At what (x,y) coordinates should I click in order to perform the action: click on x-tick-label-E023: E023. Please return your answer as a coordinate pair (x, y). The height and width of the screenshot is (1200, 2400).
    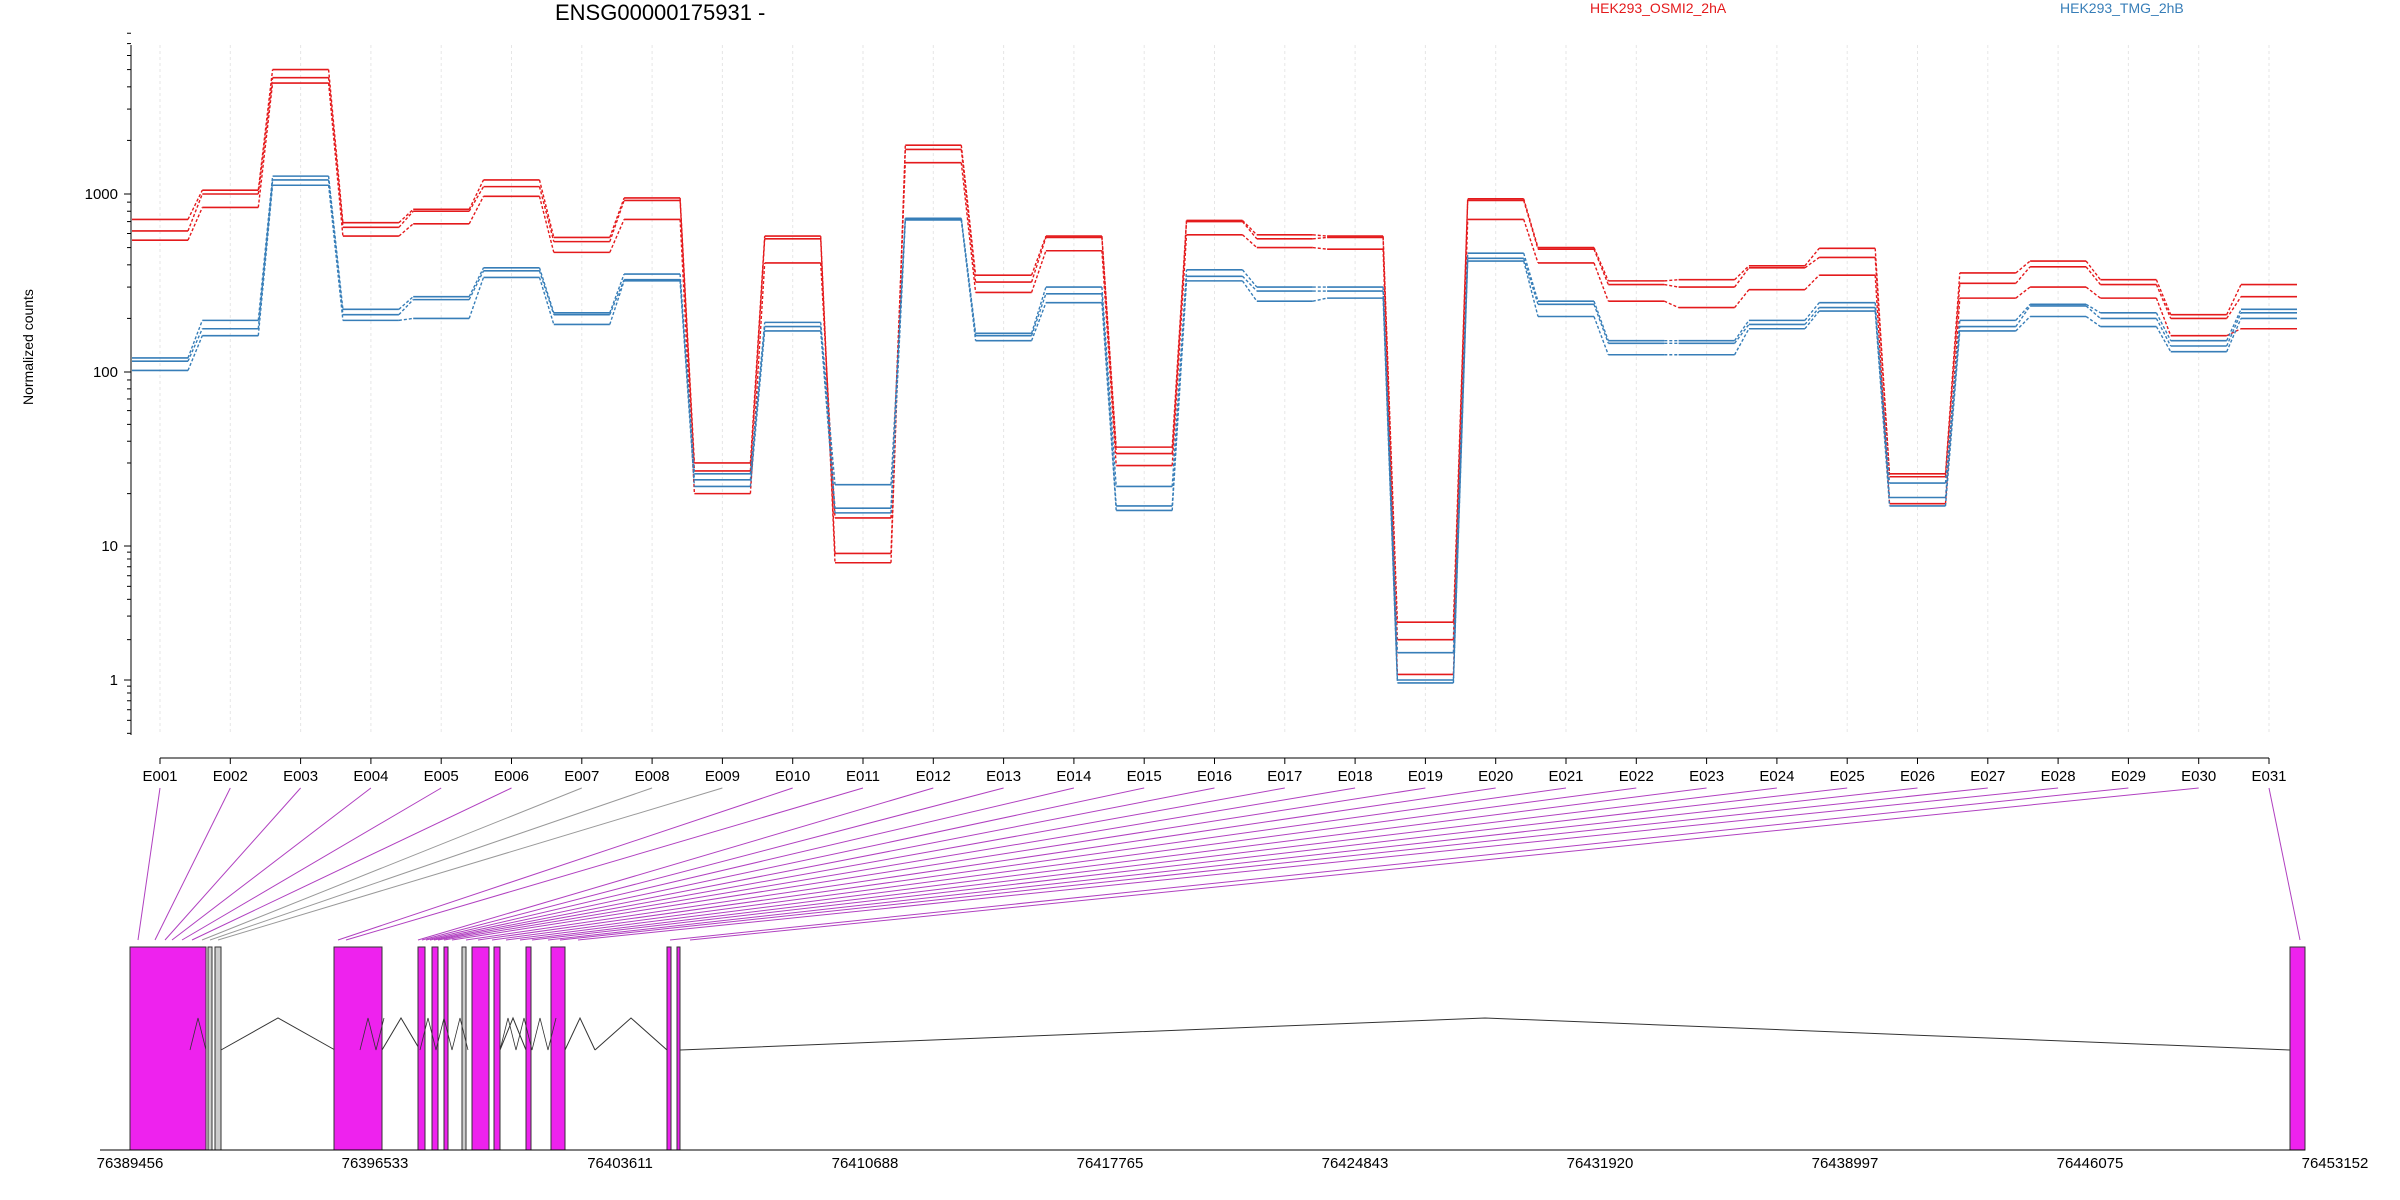
    Looking at the image, I should click on (1706, 776).